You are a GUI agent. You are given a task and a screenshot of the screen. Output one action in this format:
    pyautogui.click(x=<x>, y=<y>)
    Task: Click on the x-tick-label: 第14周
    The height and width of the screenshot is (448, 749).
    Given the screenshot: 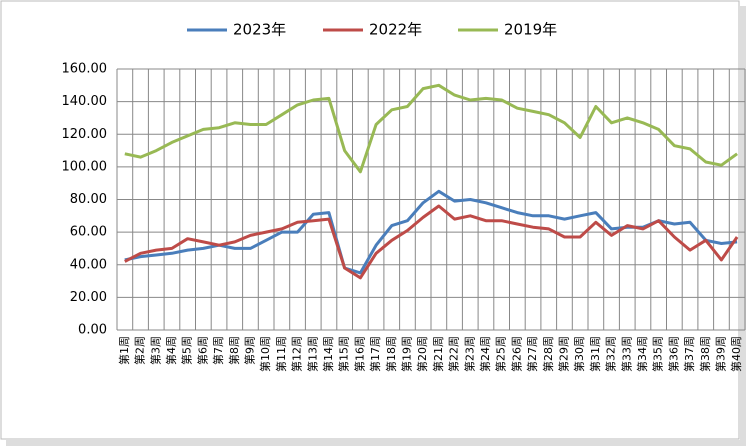 What is the action you would take?
    pyautogui.click(x=328, y=354)
    